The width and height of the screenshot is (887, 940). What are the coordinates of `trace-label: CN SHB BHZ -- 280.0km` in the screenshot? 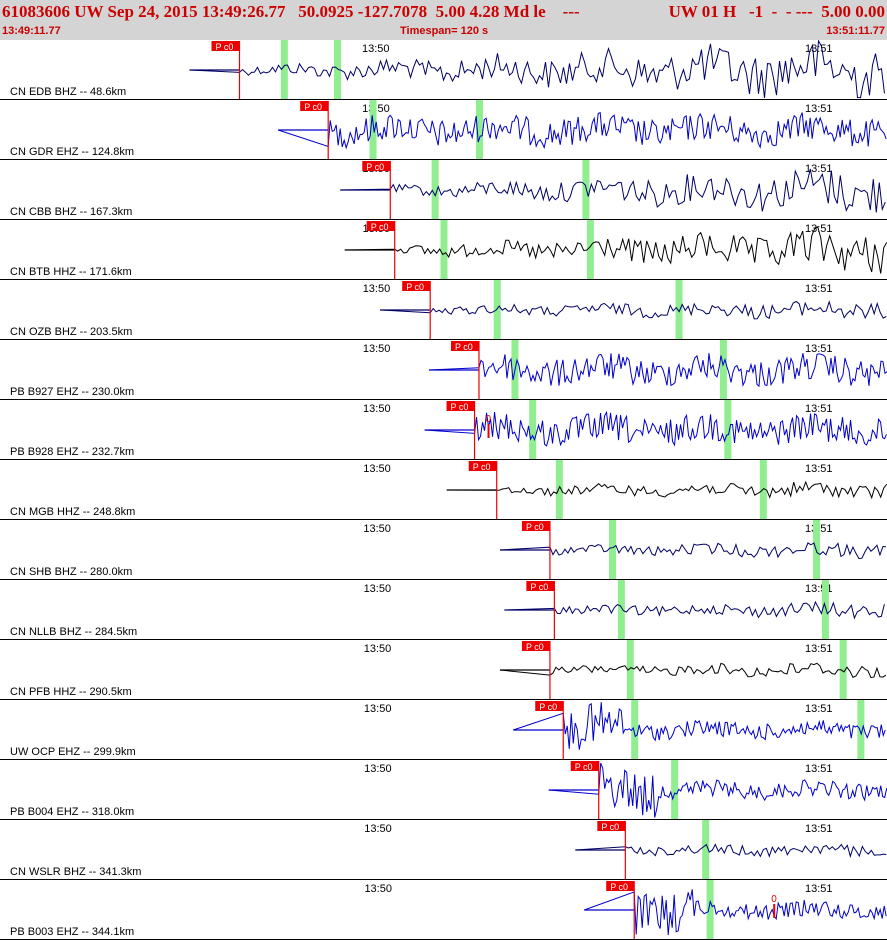 It's located at (71, 572).